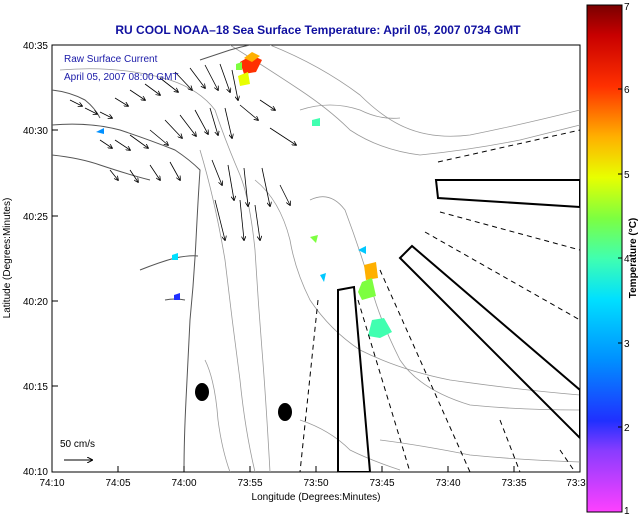 The width and height of the screenshot is (644, 518). What do you see at coordinates (576, 483) in the screenshot?
I see `x-tick-label: 73:3` at bounding box center [576, 483].